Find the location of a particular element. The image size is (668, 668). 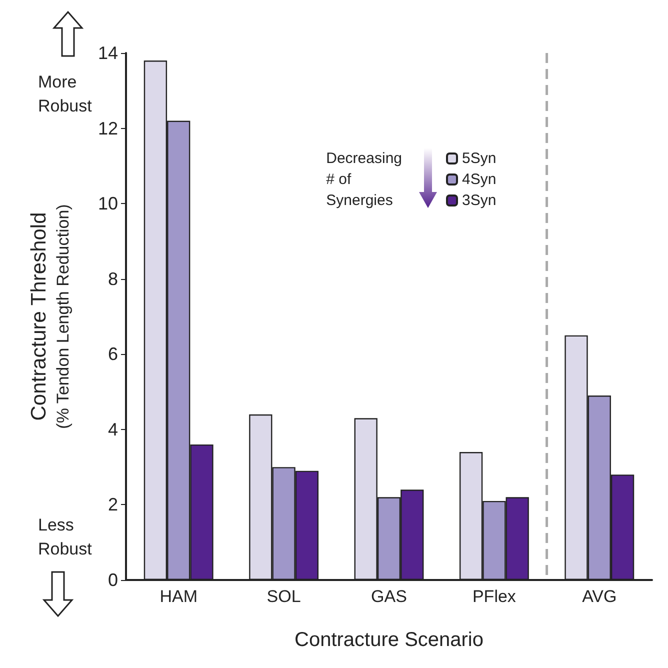

x-axis-title: Contracture Scenario is located at coordinates (389, 640).